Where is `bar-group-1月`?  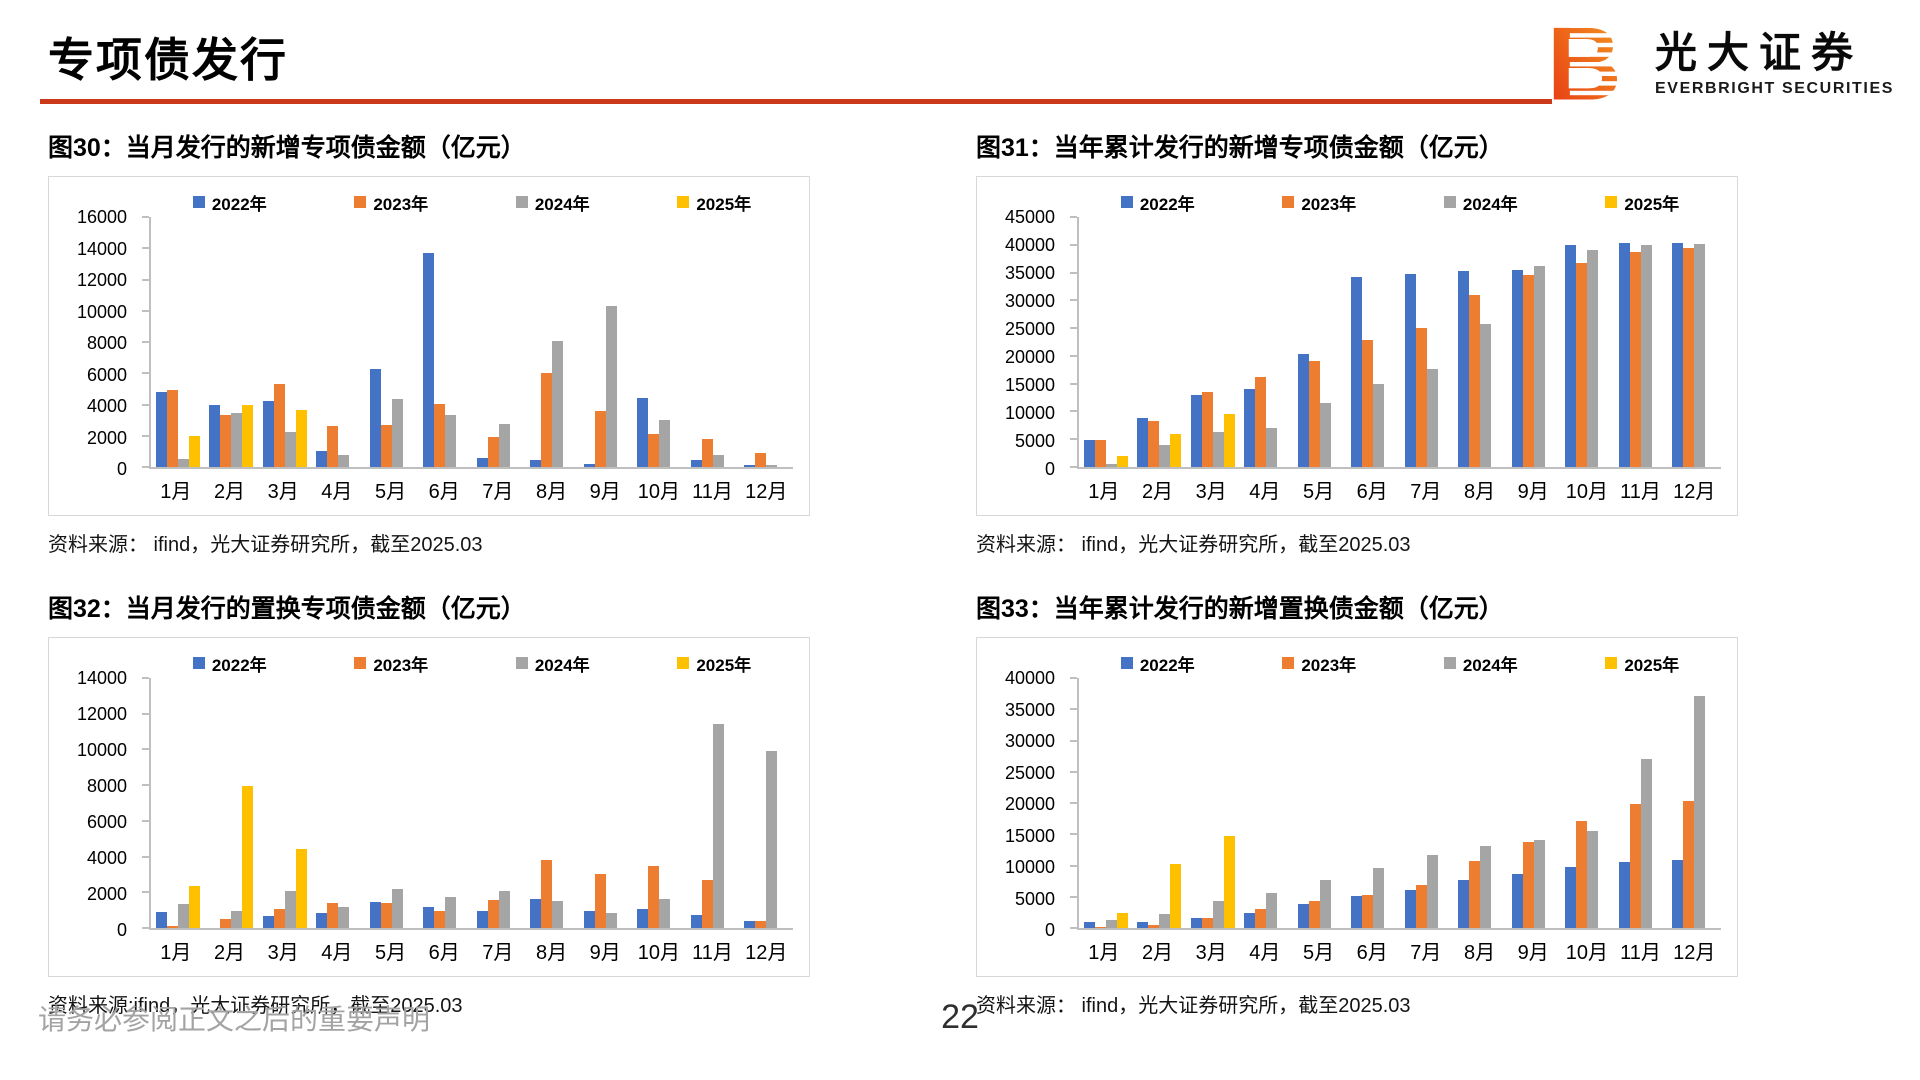
bar-group-1月 is located at coordinates (1106, 342).